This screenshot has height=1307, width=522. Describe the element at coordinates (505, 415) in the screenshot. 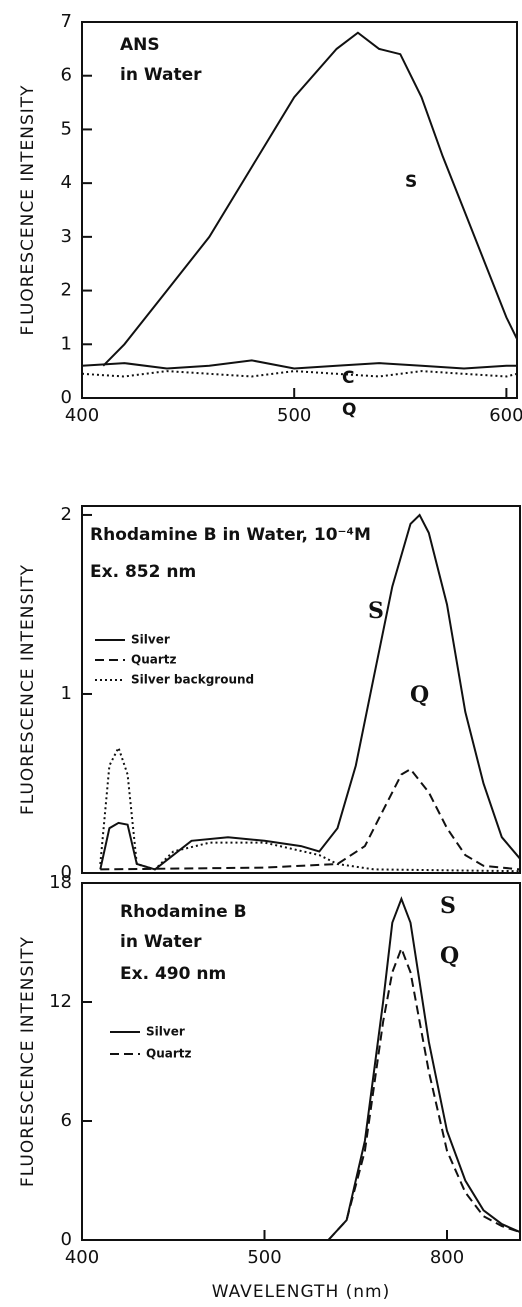

I see `x-tick-label: 600` at that location.